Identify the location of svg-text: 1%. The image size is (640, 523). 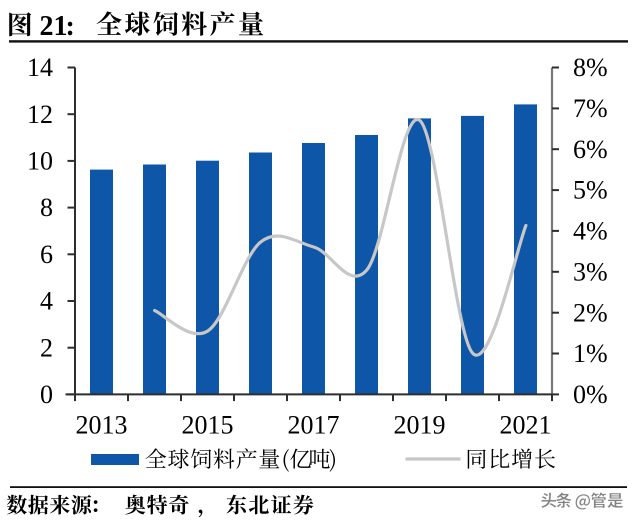
(590, 353).